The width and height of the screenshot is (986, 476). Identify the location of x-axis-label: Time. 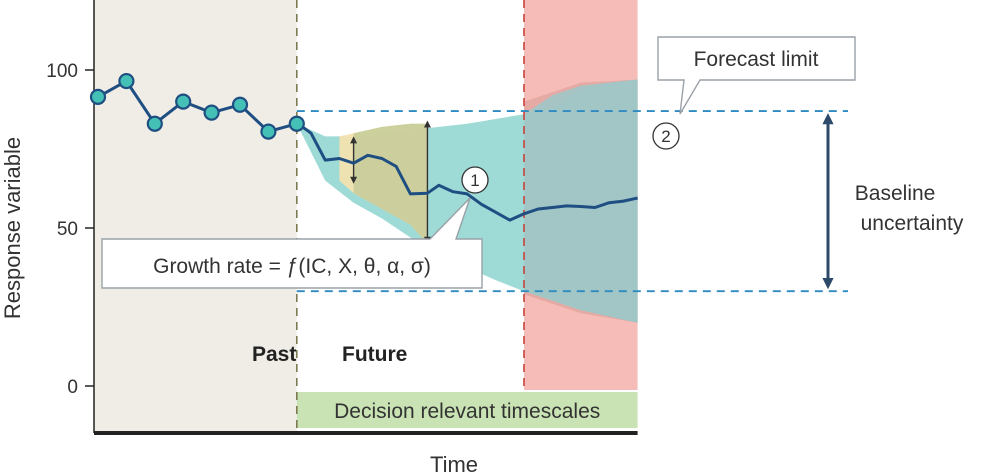
(454, 464).